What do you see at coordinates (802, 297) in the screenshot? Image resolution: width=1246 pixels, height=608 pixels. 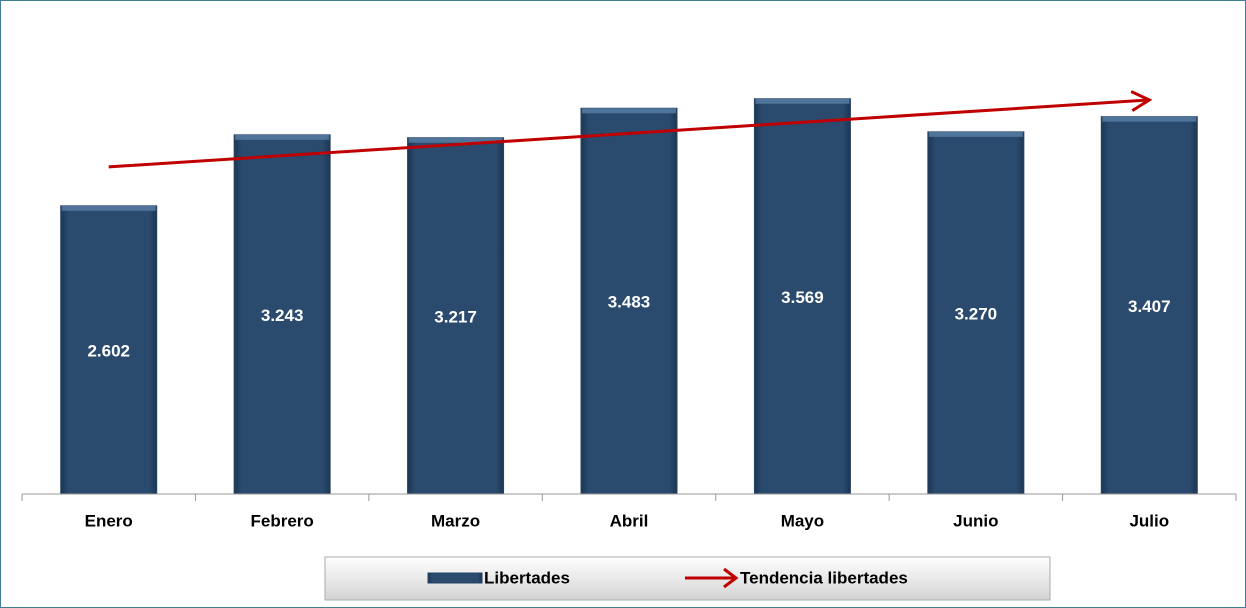 I see `value-label: 3.569` at bounding box center [802, 297].